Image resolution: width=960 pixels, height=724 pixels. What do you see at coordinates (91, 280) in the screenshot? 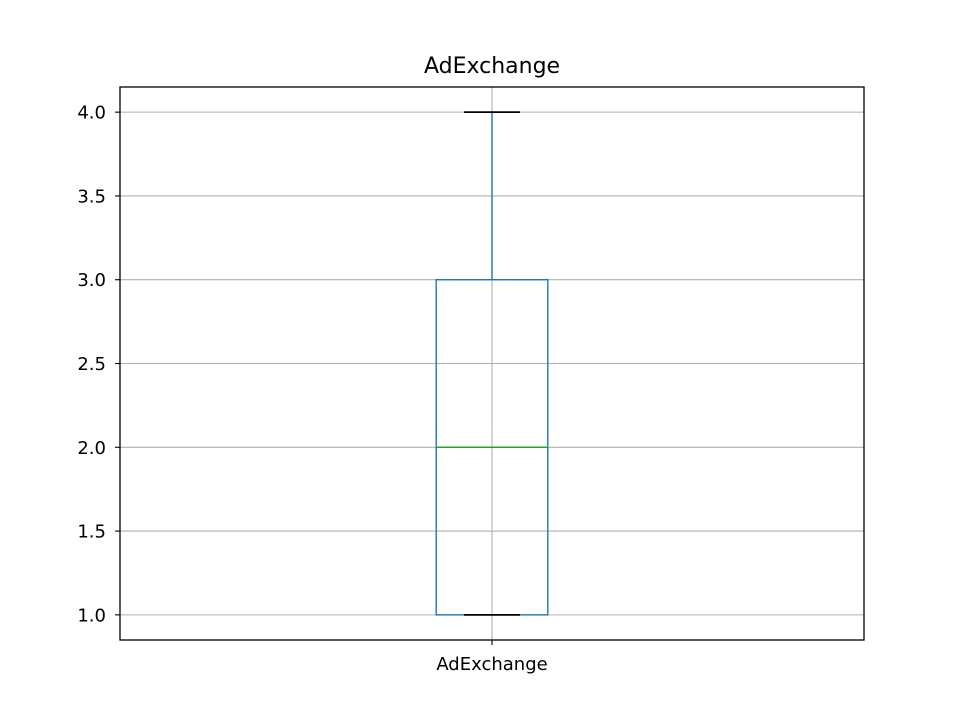
I see `y-tick-label: 3.0` at bounding box center [91, 280].